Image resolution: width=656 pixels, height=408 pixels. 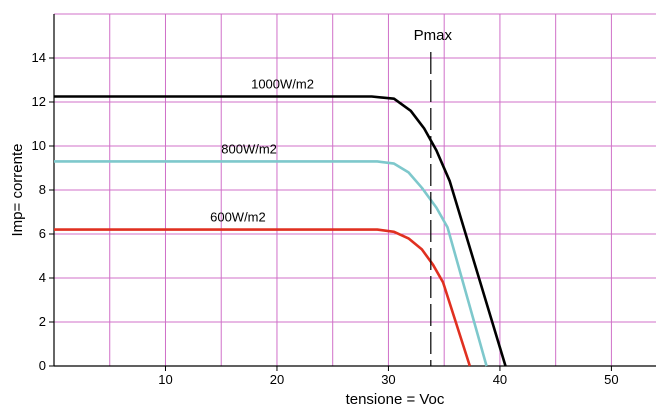 I want to click on x-tick-label: 20, so click(x=277, y=379).